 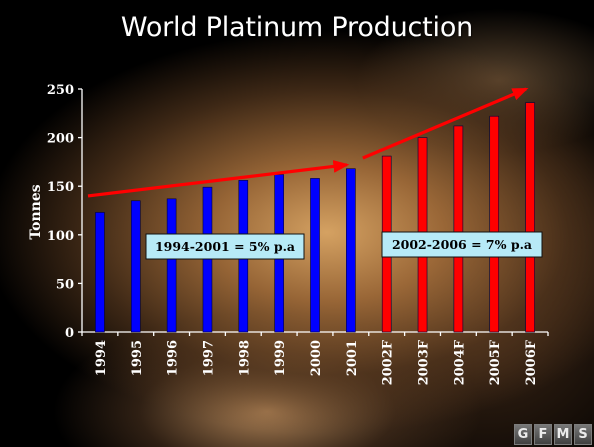 What do you see at coordinates (297, 27) in the screenshot?
I see `slide-title: World Platinum Production` at bounding box center [297, 27].